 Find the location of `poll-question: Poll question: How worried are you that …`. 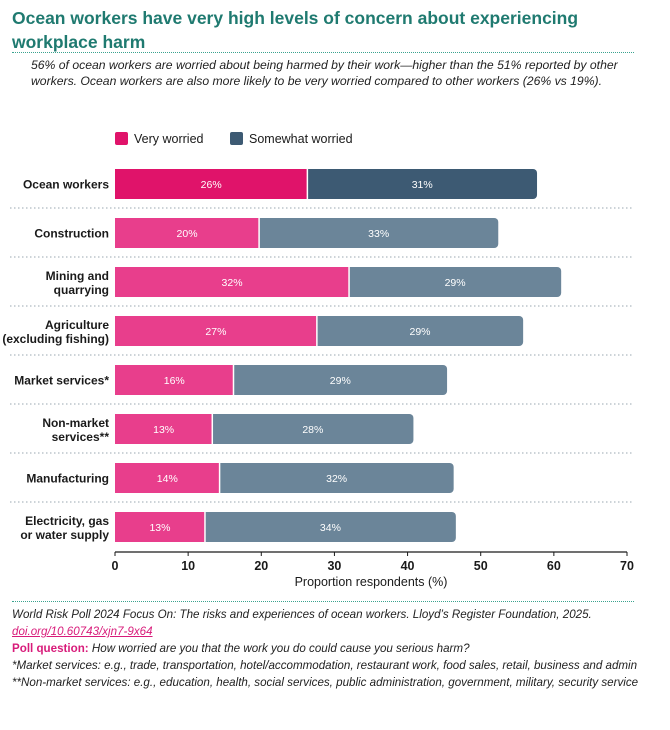

poll-question: Poll question: How worried are you that … is located at coordinates (327, 648).